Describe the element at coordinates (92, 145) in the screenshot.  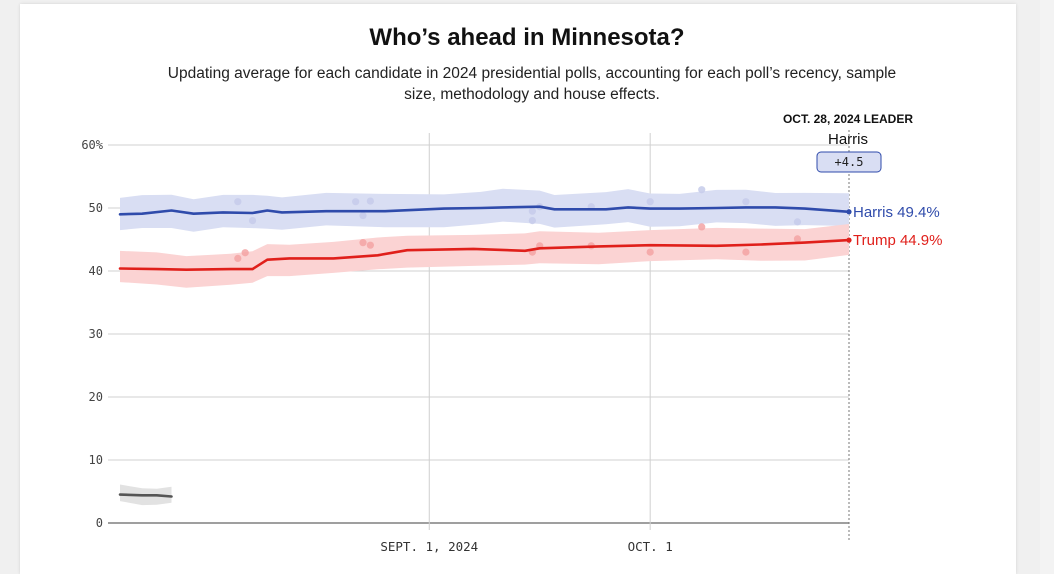
I see `y-tick-label: 60%` at that location.